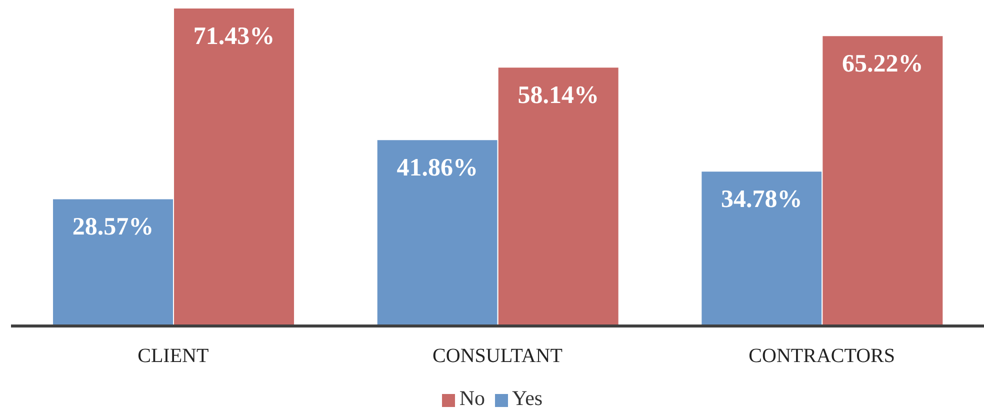  I want to click on data-label: 65.22%, so click(883, 64).